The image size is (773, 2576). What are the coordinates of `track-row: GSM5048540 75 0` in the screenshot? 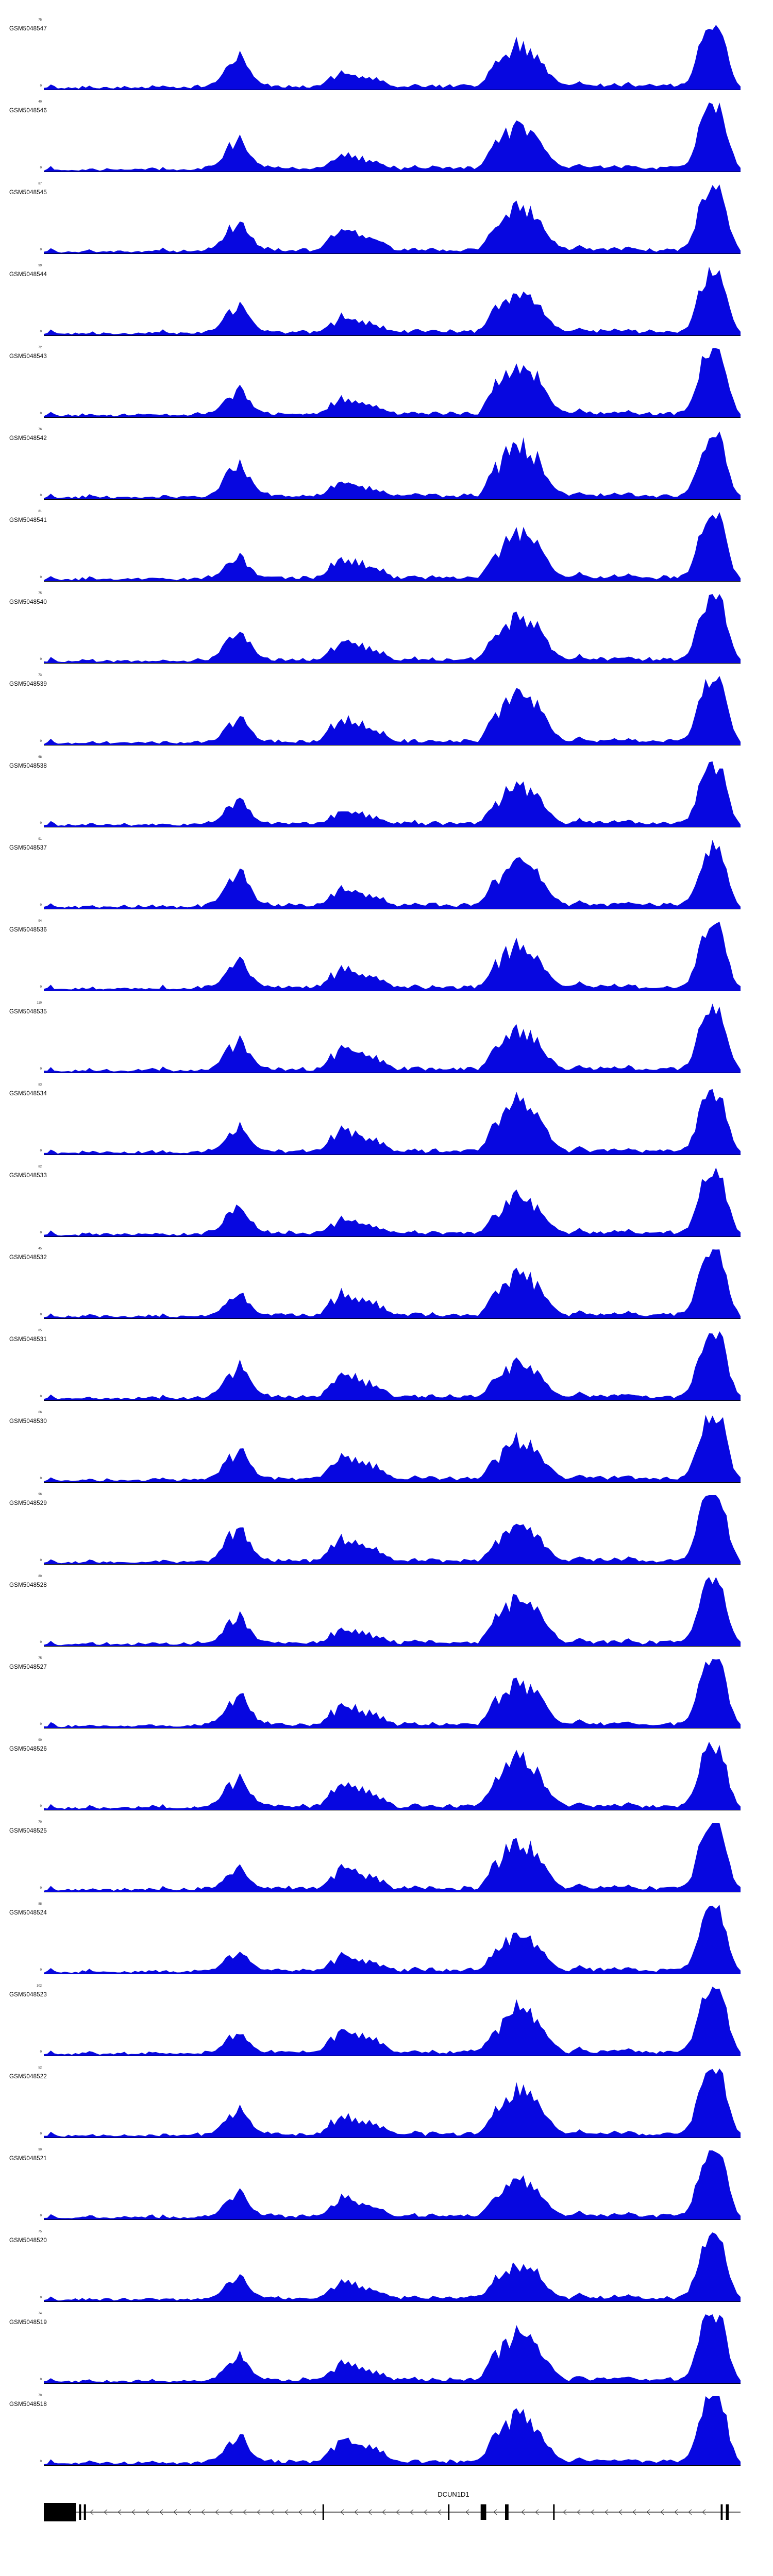 It's located at (386, 632).